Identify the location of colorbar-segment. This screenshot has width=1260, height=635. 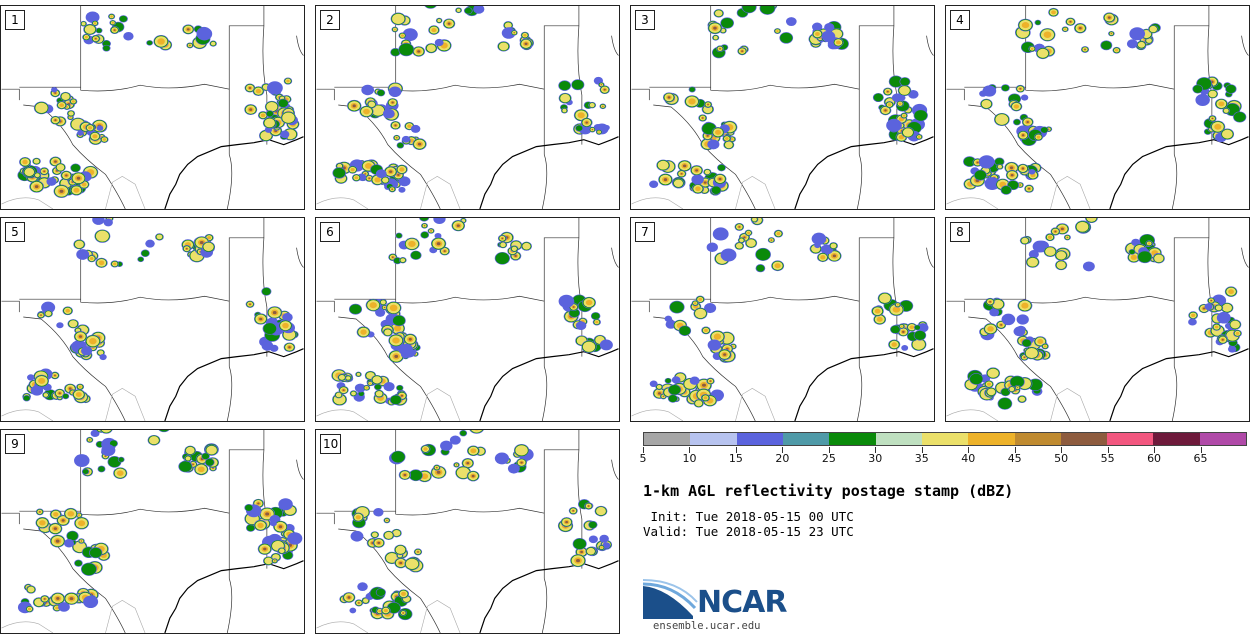
(759, 439).